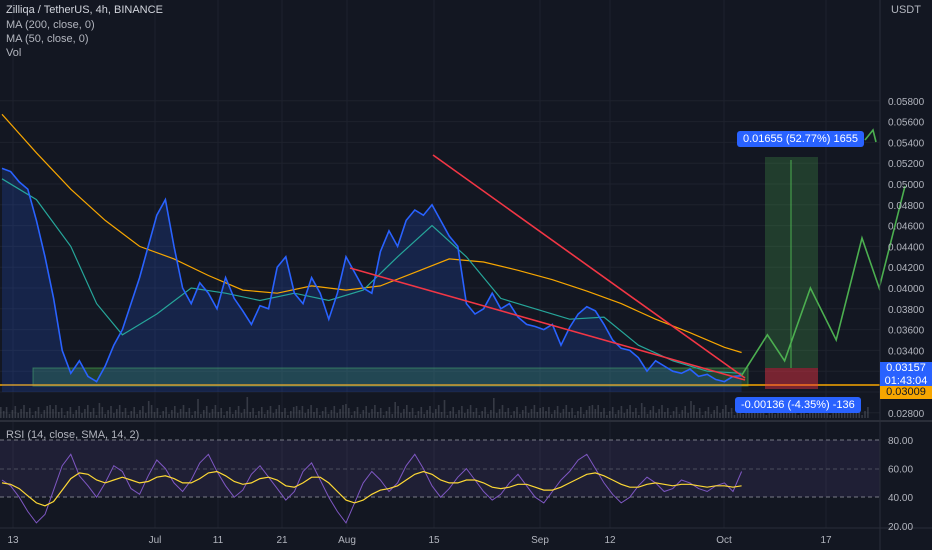  I want to click on time-tick-label: 12, so click(610, 540).